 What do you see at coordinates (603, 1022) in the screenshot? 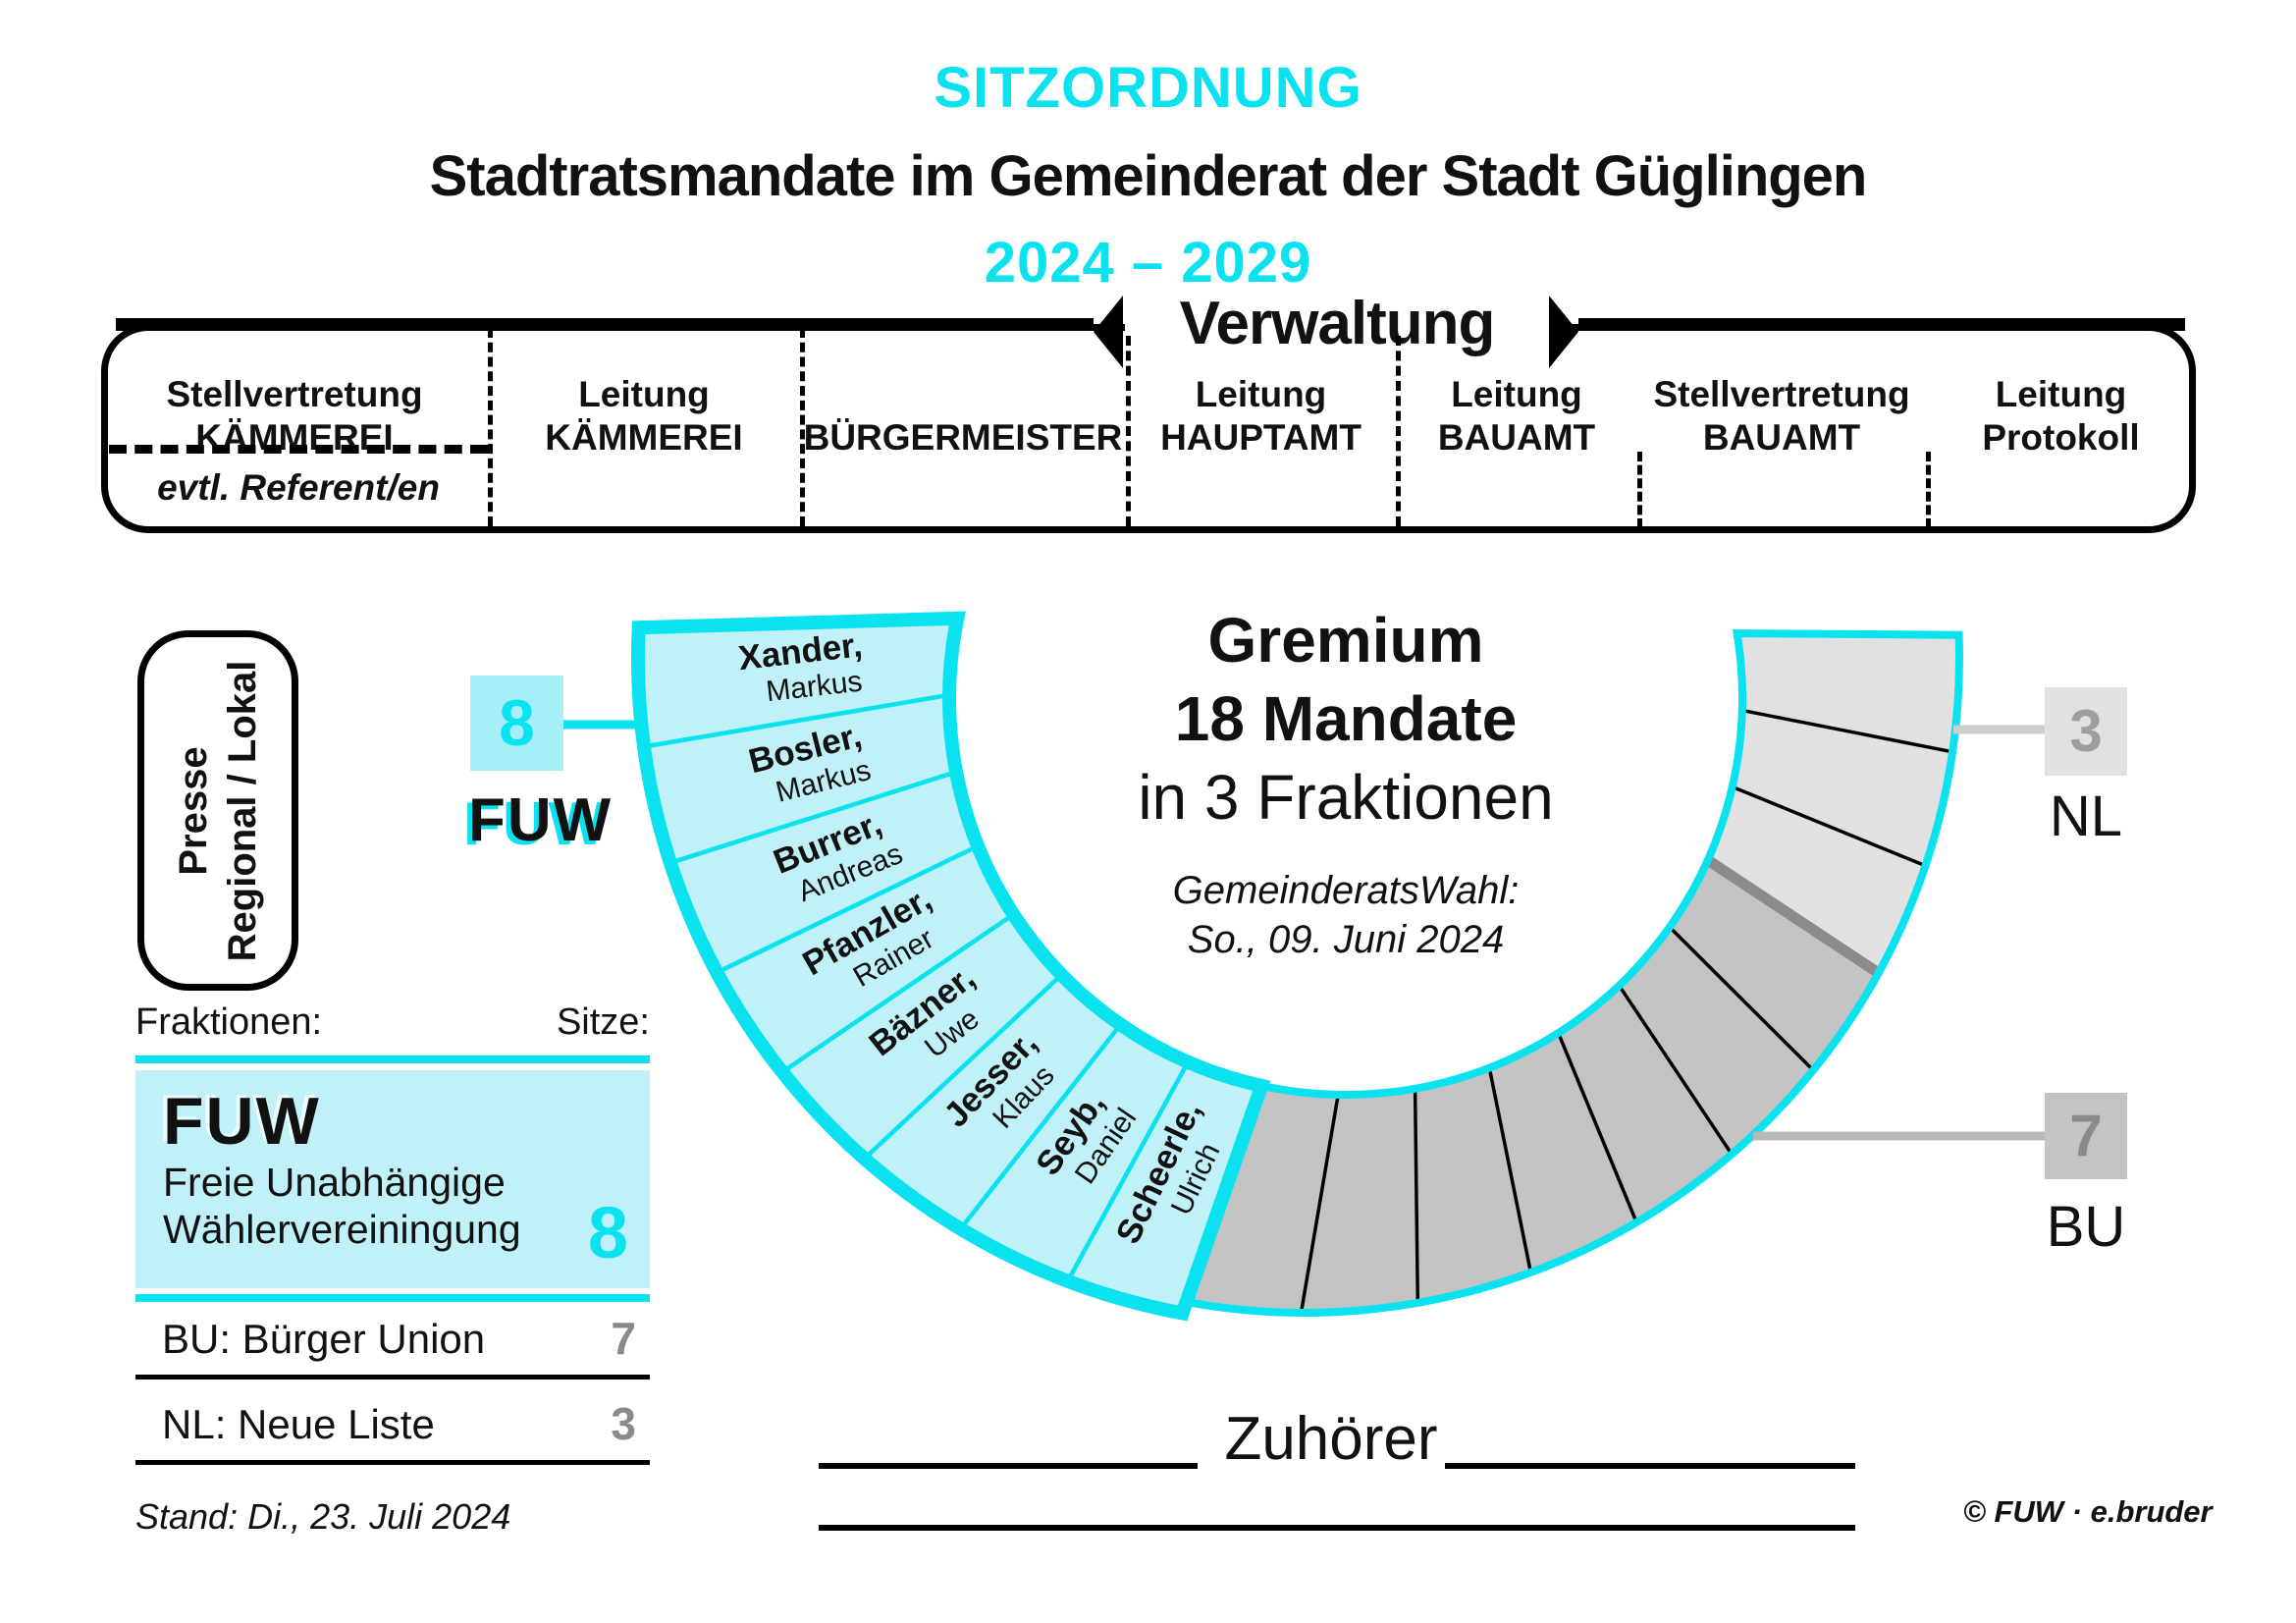
I see `legend-col-sitze: Sitze:` at bounding box center [603, 1022].